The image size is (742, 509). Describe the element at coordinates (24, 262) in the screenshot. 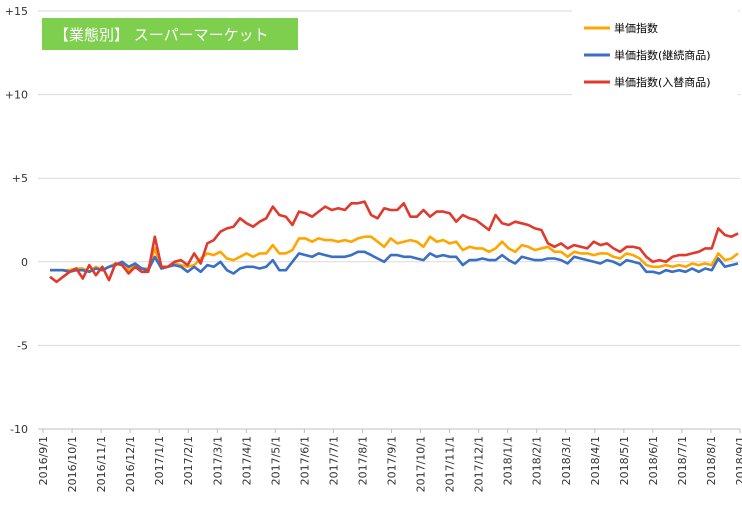

I see `y-tick-label: 0` at that location.